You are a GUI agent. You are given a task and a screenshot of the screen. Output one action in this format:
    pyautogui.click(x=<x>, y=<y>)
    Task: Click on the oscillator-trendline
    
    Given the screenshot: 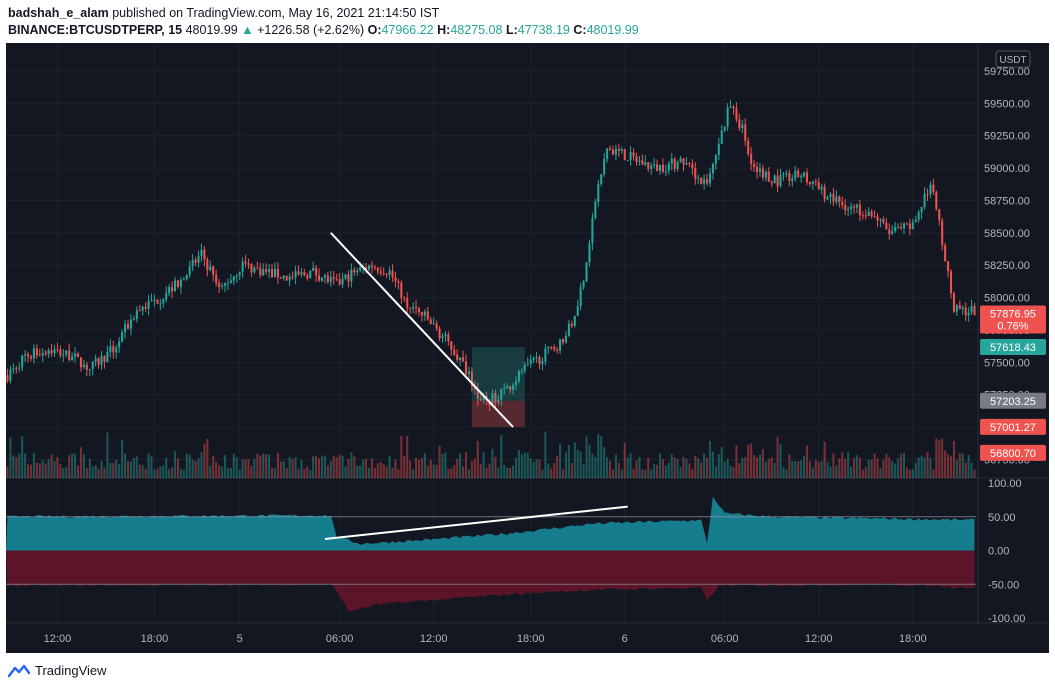 What is the action you would take?
    pyautogui.click(x=476, y=523)
    